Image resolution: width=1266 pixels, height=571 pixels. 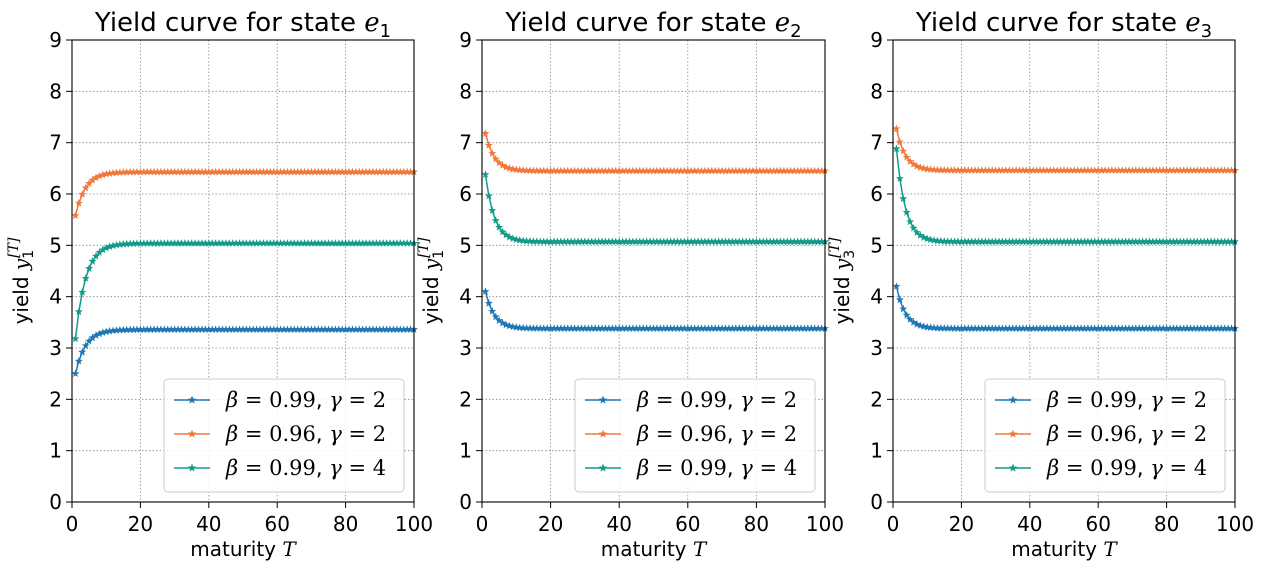 I want to click on legend-swatch-marker, so click(x=192, y=433).